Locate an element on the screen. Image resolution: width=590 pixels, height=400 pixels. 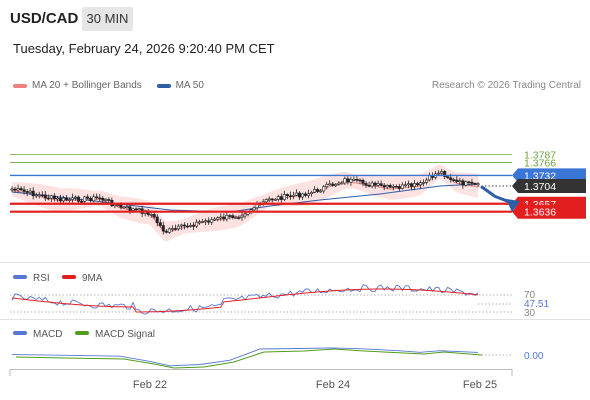
candlesticks is located at coordinates (245, 202).